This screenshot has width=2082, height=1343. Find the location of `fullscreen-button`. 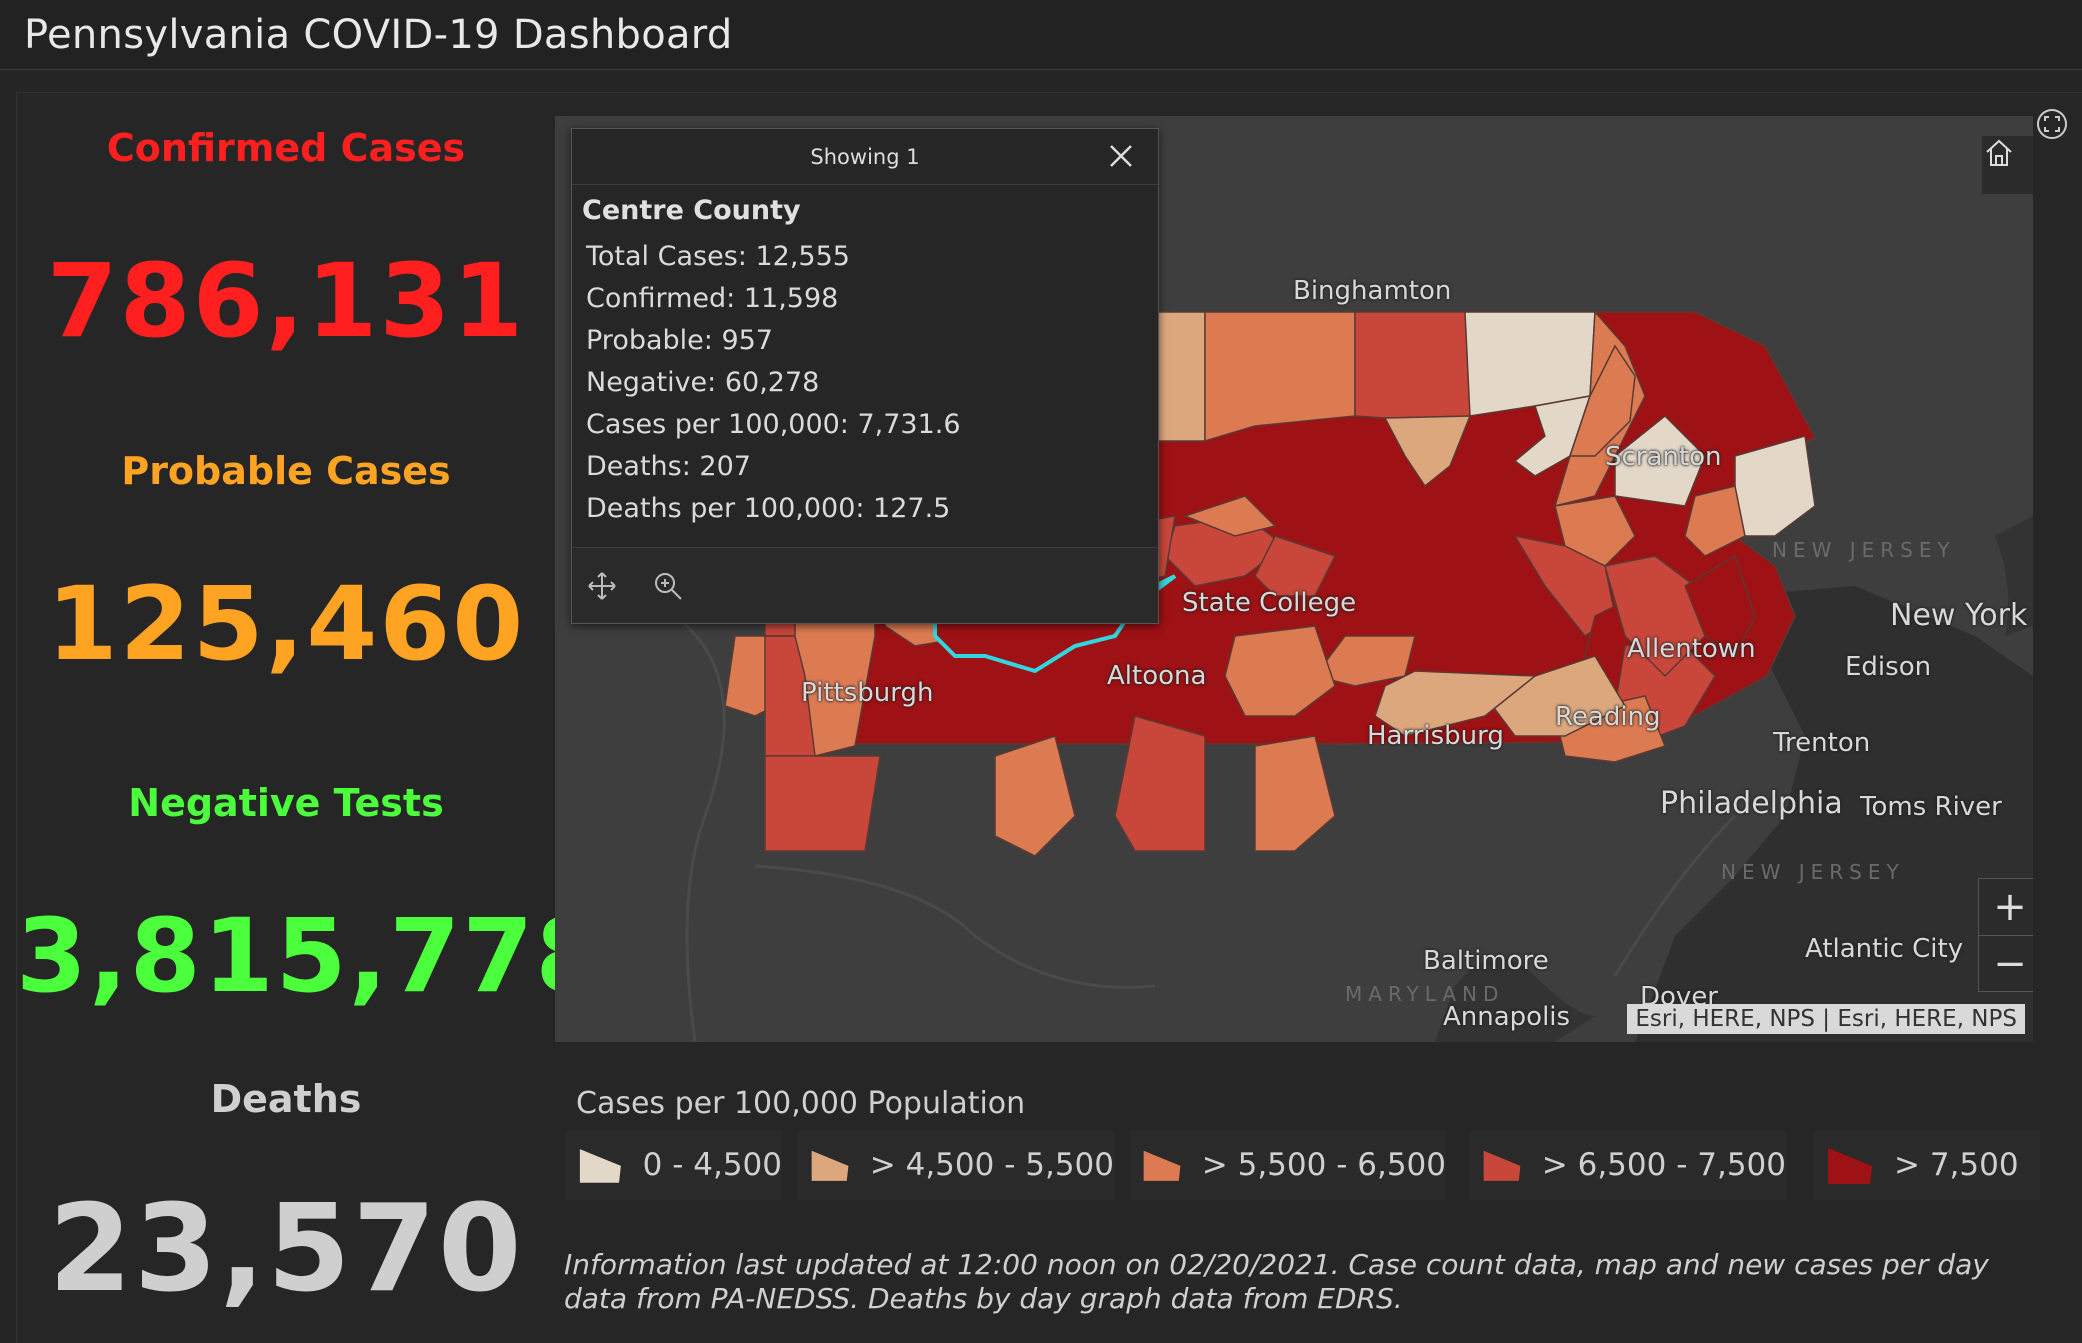

fullscreen-button is located at coordinates (2052, 124).